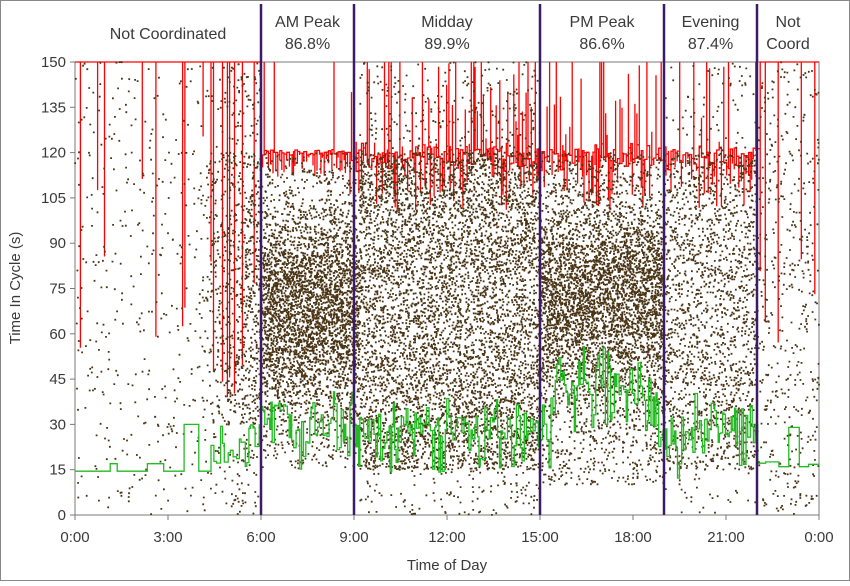 The image size is (850, 586). Describe the element at coordinates (167, 537) in the screenshot. I see `x-tick-label: 3:00` at that location.